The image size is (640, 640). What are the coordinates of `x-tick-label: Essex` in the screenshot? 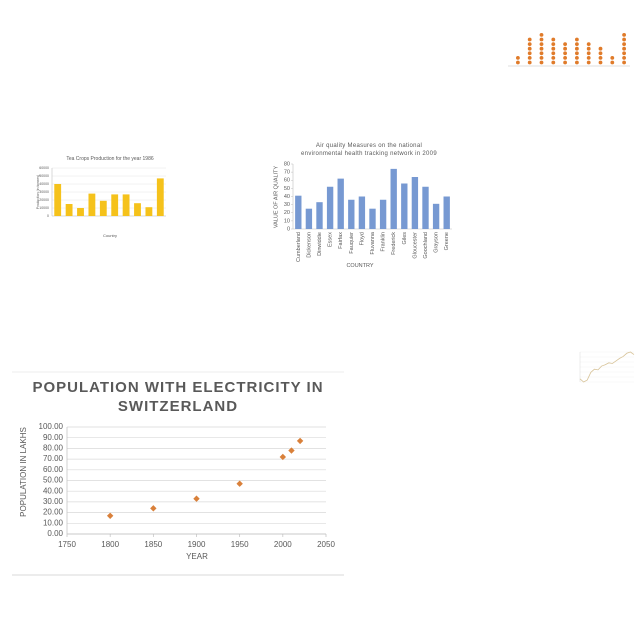 It's located at (331, 239).